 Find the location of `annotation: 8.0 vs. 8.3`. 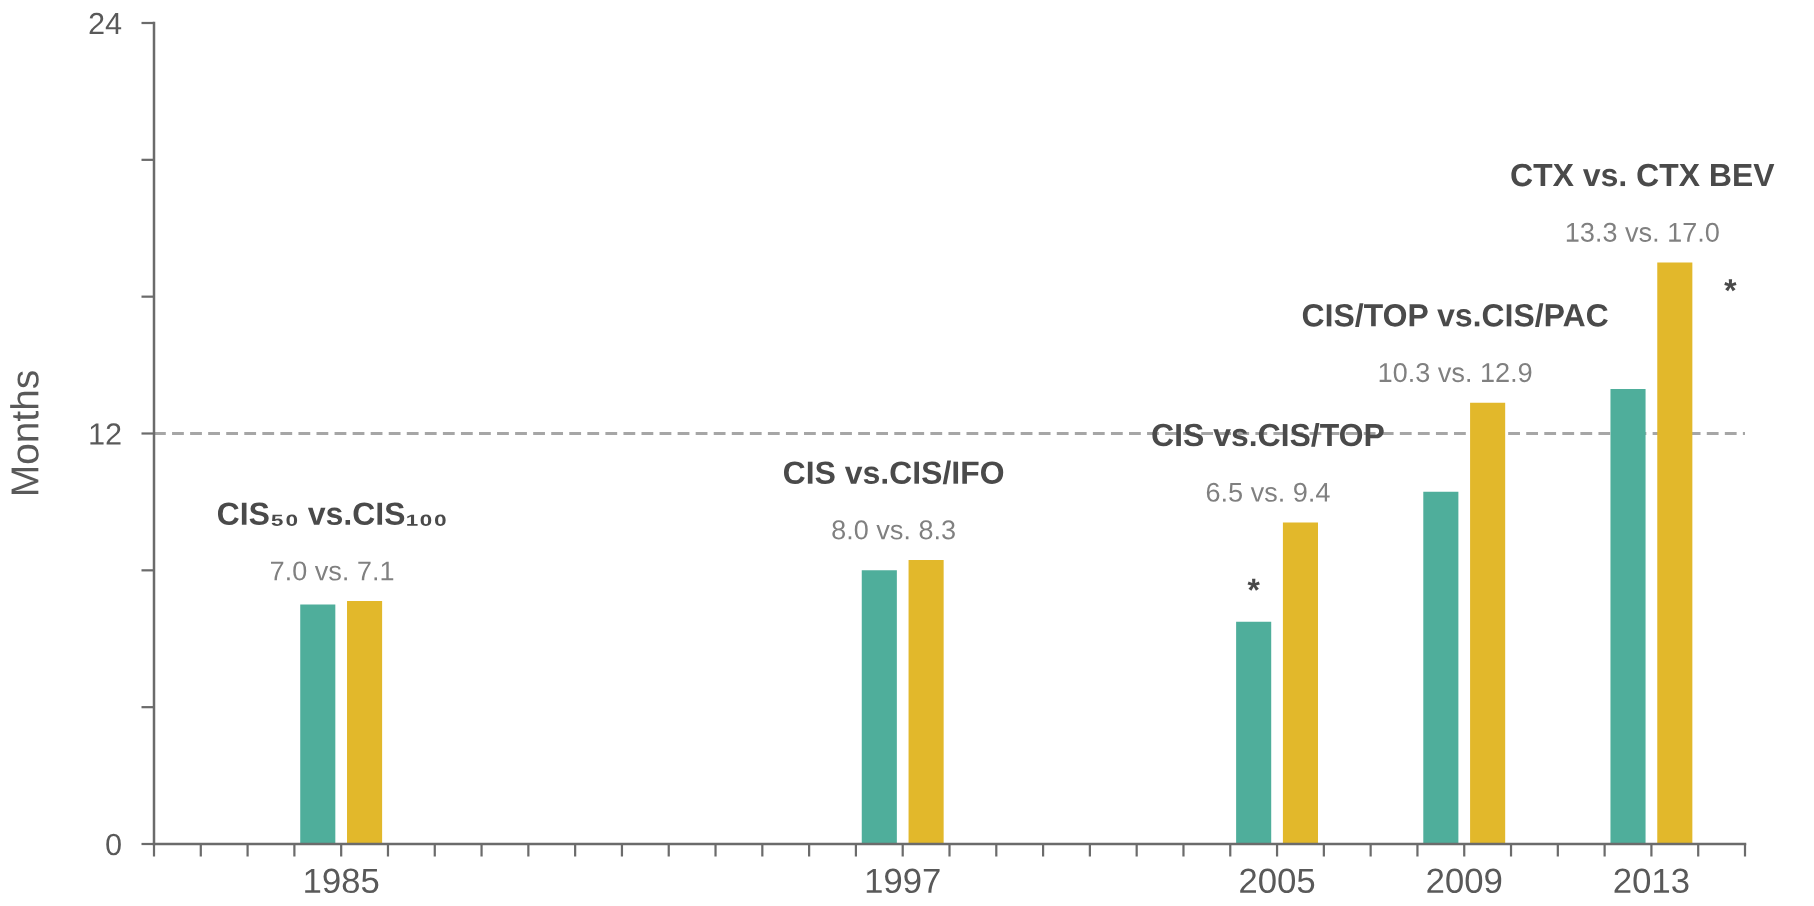

annotation: 8.0 vs. 8.3 is located at coordinates (893, 530).